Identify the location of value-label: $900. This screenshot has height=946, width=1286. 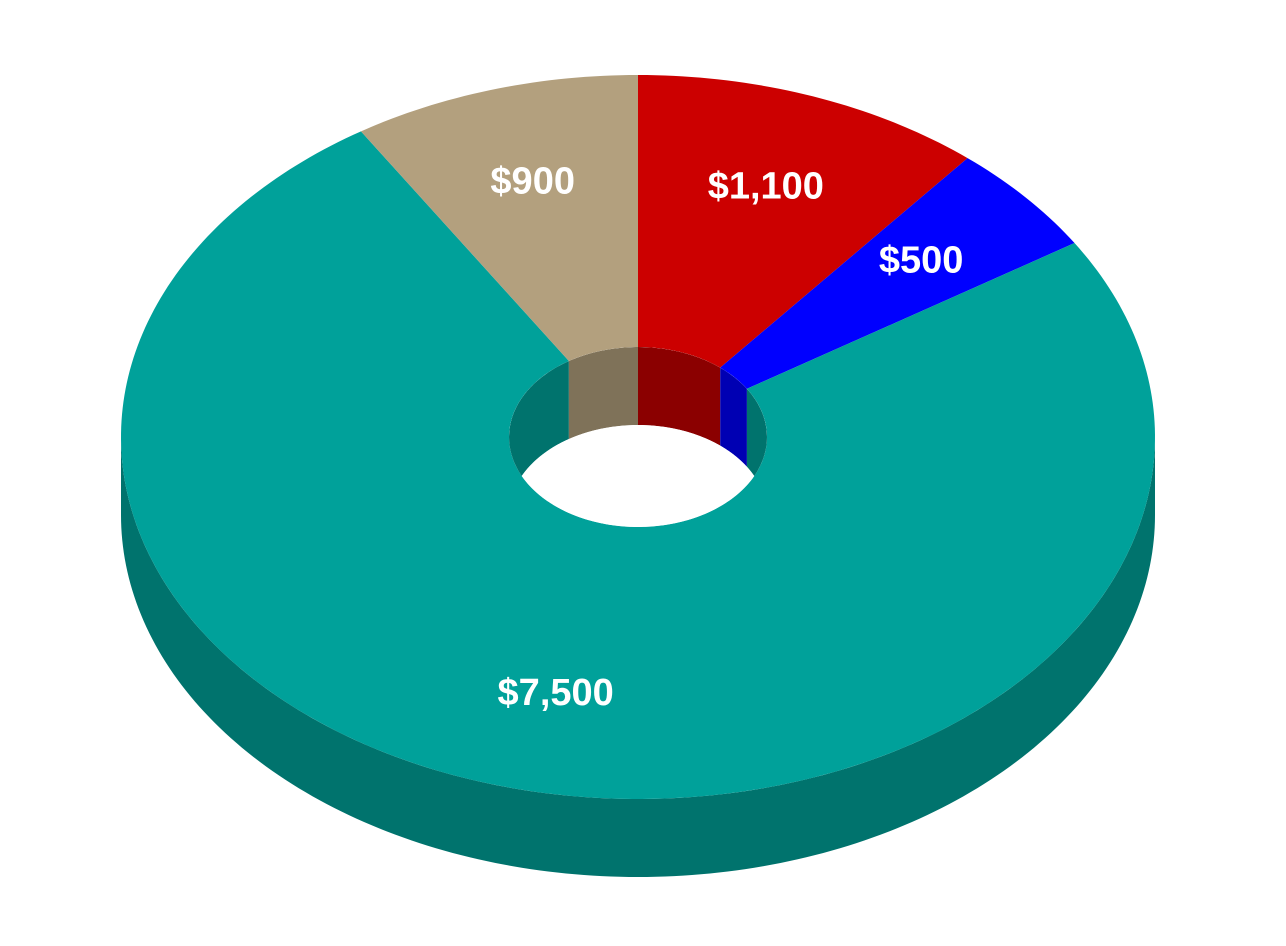
(532, 181).